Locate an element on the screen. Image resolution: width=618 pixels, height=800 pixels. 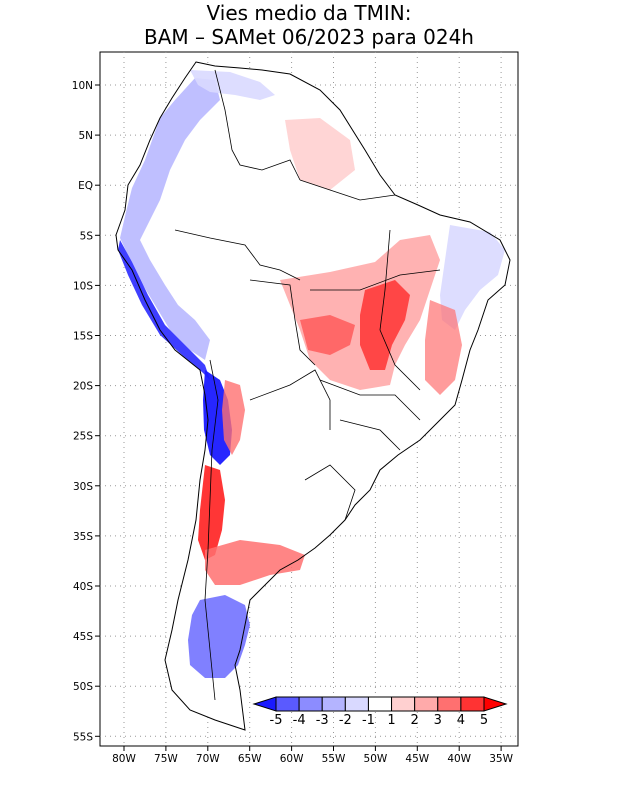
lat-tick-label: 10S is located at coordinates (83, 286).